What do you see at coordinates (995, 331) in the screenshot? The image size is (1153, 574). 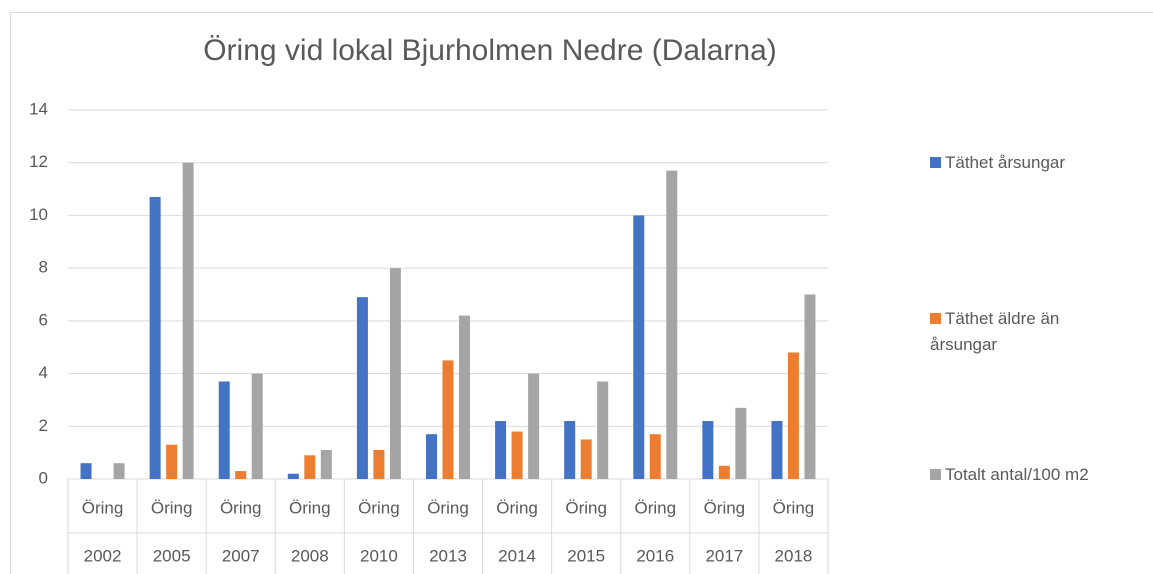 I see `legend-label: Täthet äldre än årsungar` at bounding box center [995, 331].